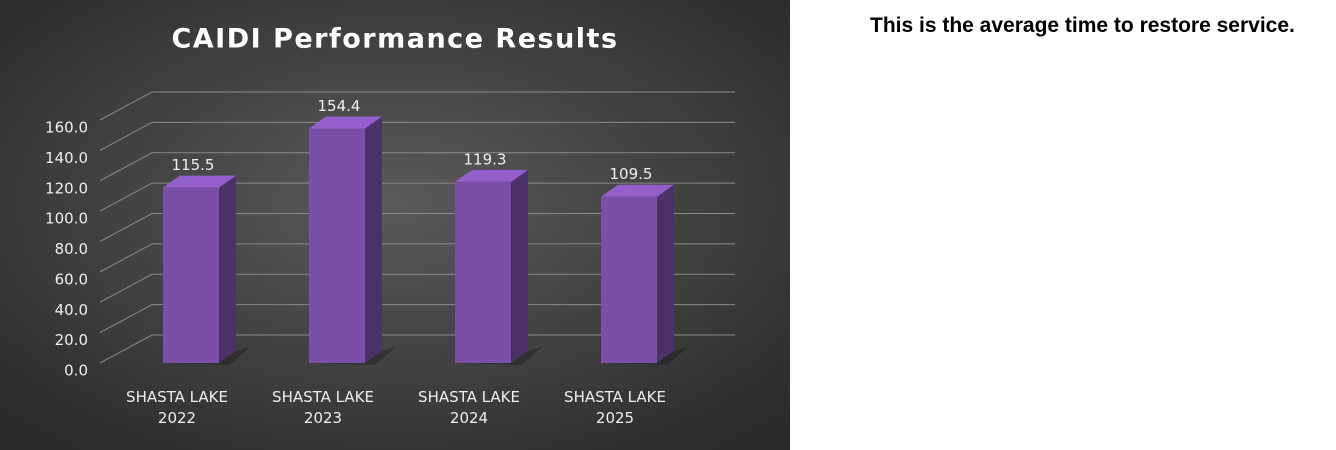  Describe the element at coordinates (66, 158) in the screenshot. I see `y-tick-label: 140.0` at that location.